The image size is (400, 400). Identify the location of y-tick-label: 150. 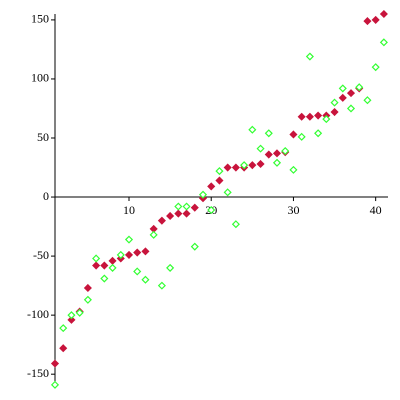
(40, 19).